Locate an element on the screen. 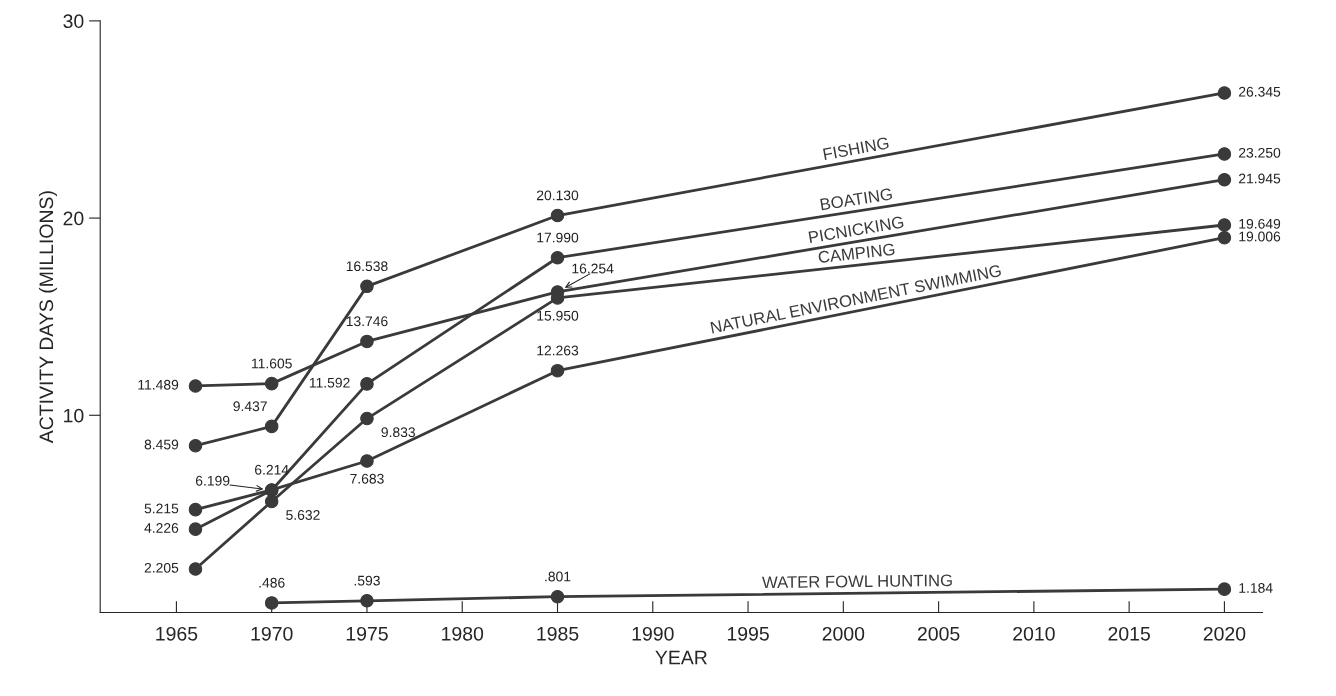 The height and width of the screenshot is (696, 1336). data-label: 4.226 is located at coordinates (161, 528).